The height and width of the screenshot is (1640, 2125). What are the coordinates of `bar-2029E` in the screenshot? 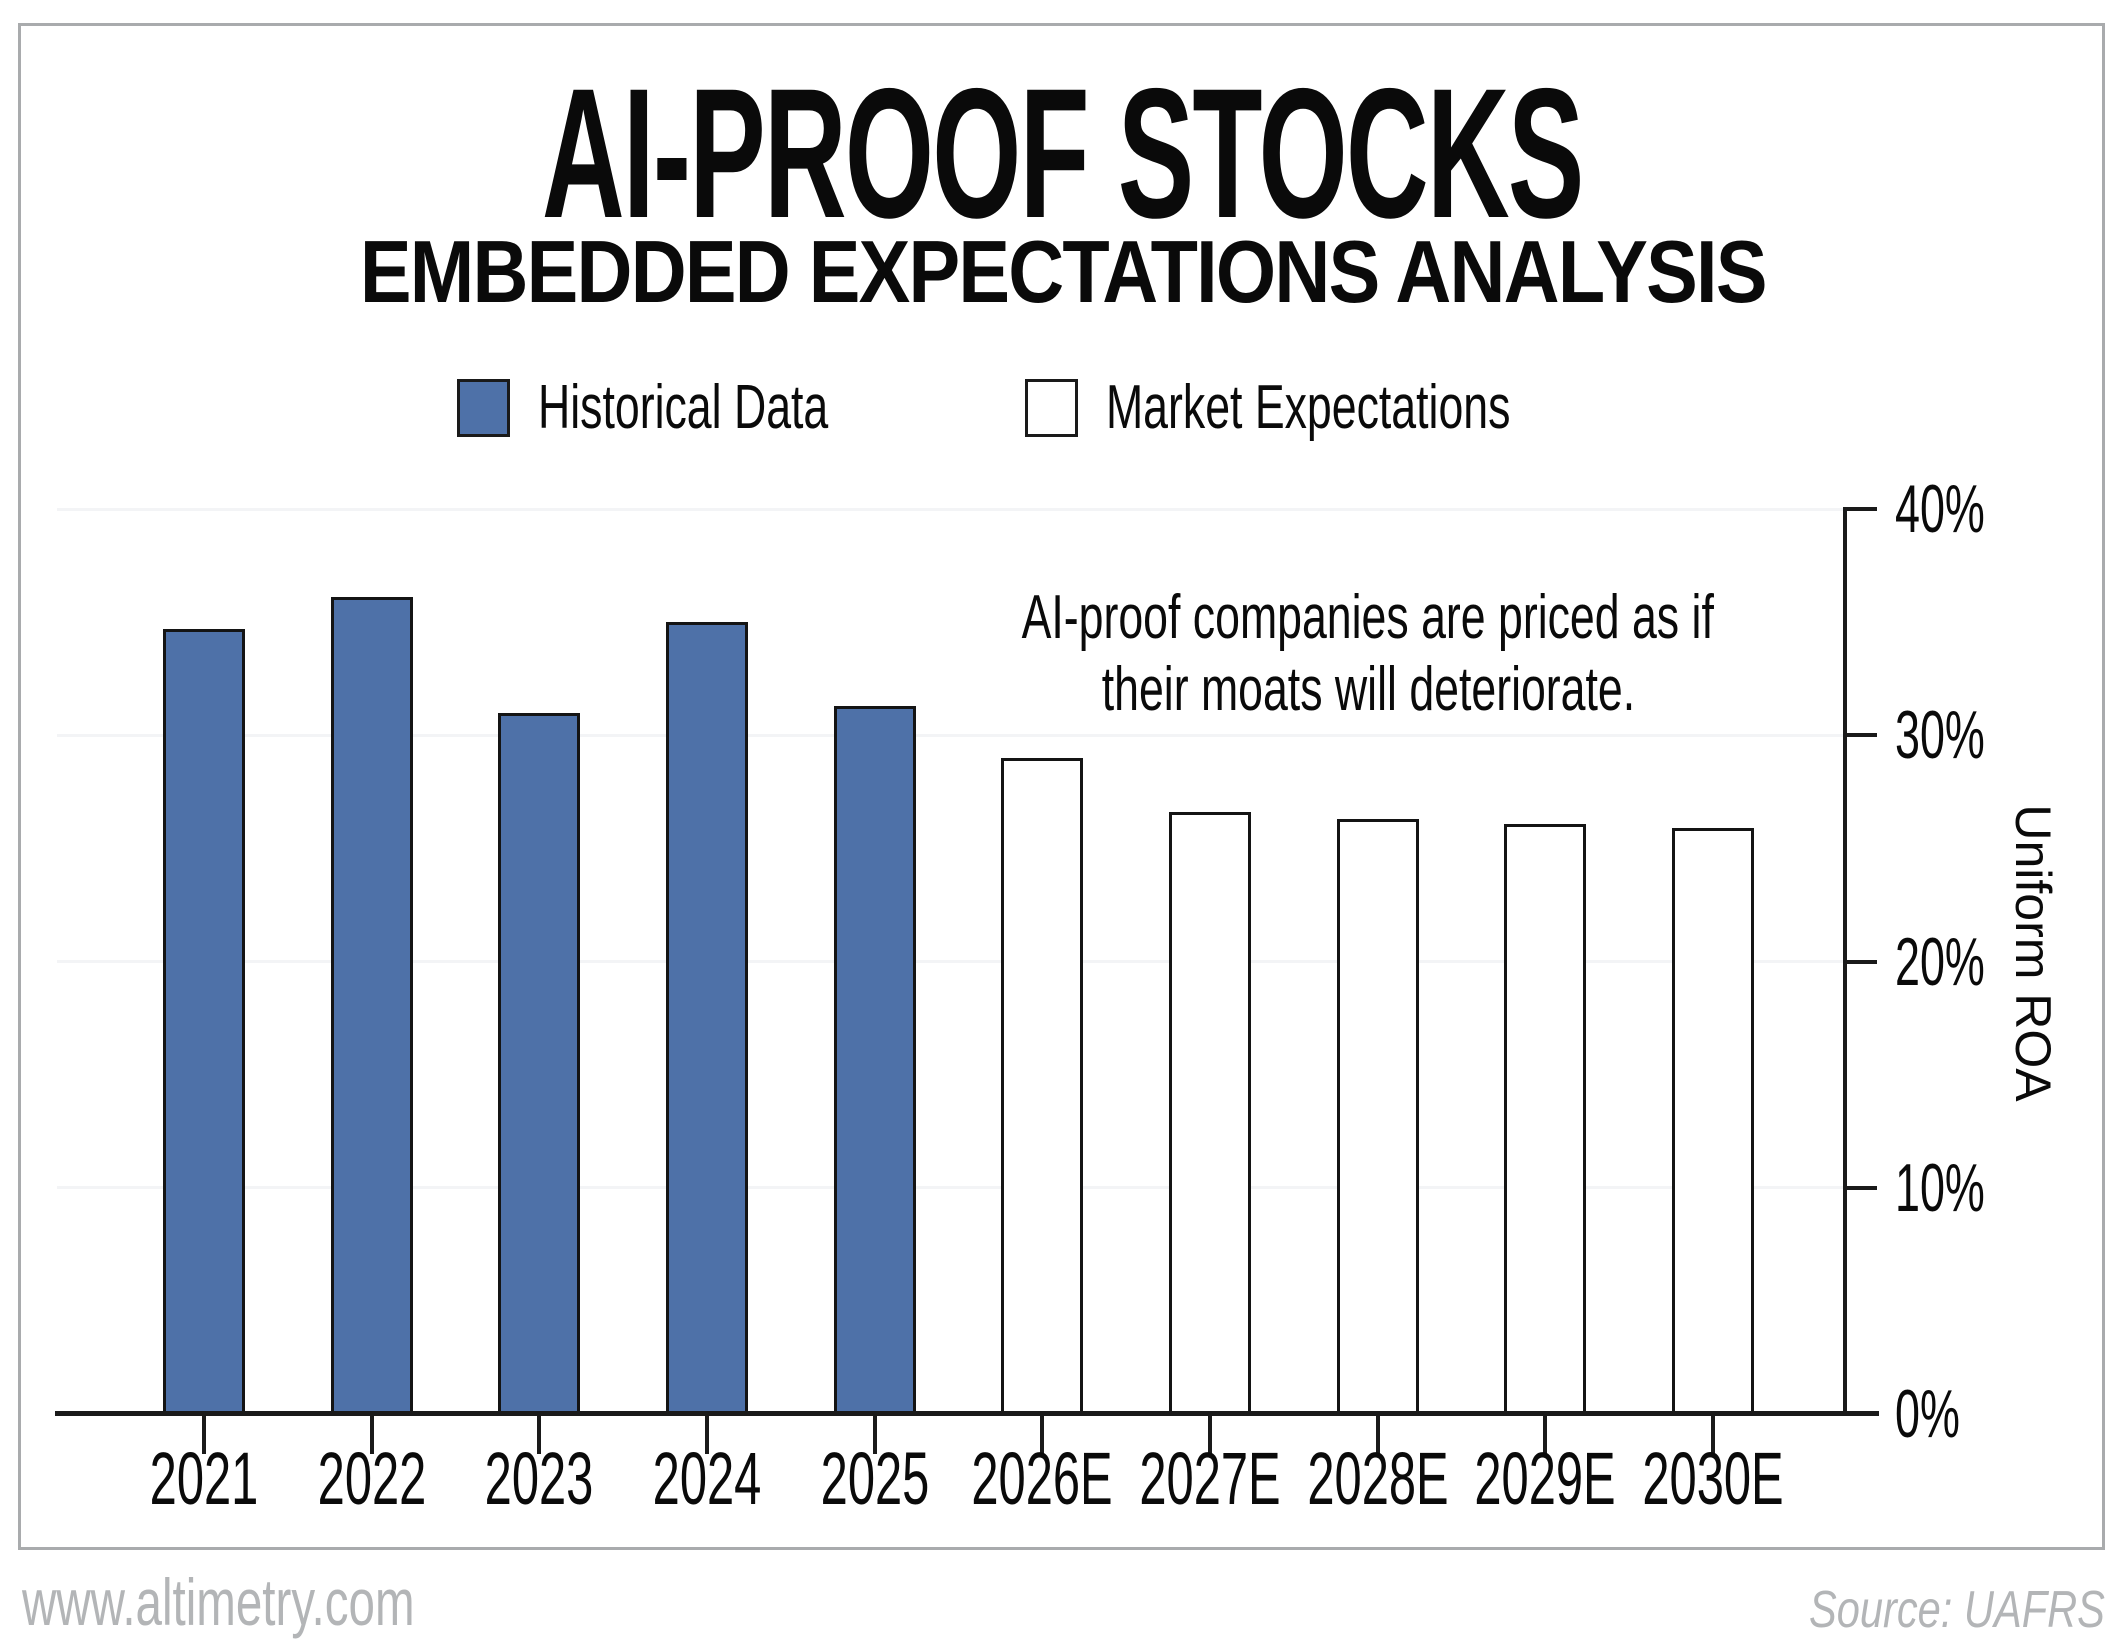 It's located at (1545, 1118).